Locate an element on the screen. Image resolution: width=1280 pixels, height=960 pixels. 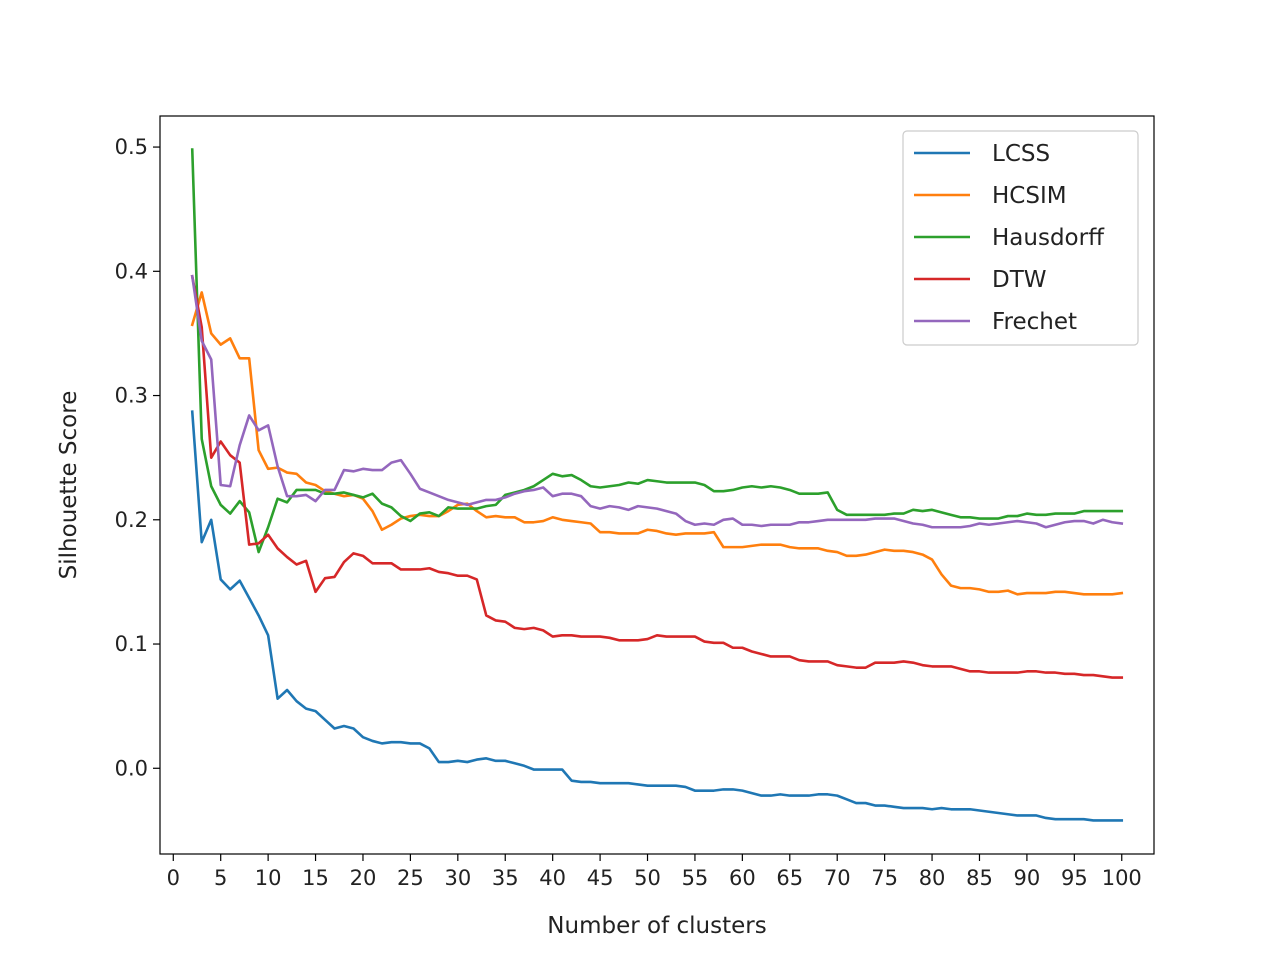
x-tick-label: 5 is located at coordinates (220, 878).